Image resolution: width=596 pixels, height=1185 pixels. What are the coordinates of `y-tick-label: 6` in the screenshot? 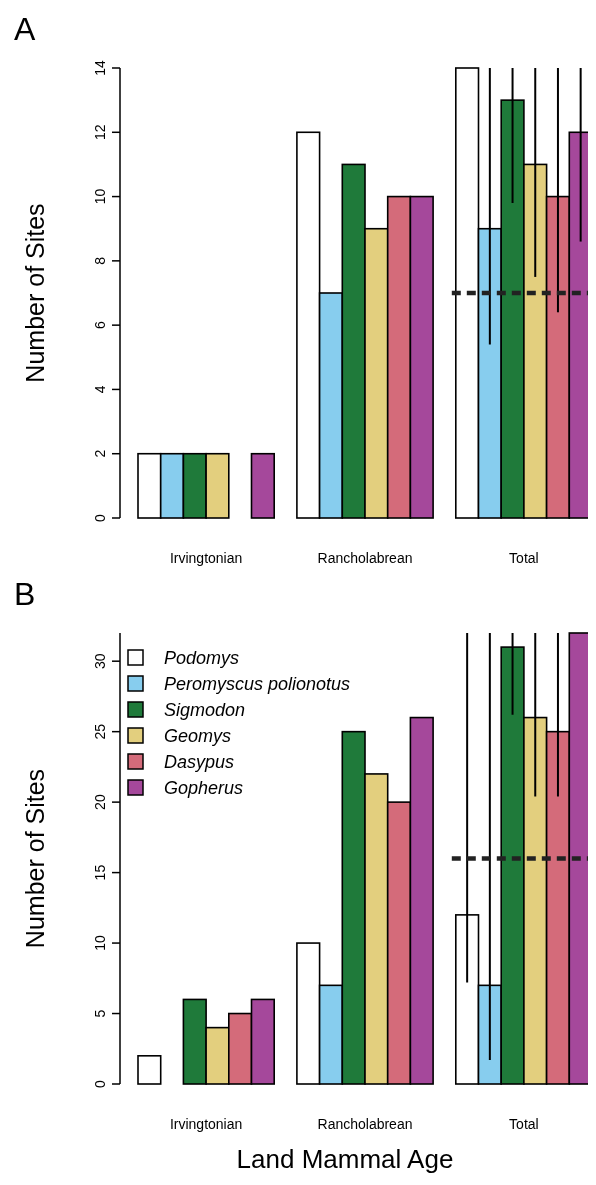 It's located at (100, 325).